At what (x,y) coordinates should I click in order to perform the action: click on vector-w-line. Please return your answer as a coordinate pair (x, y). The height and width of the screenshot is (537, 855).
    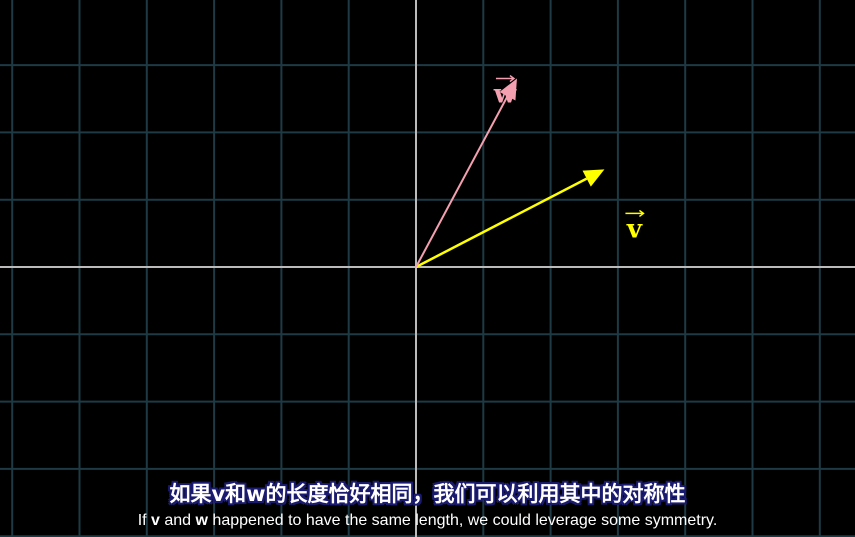
    Looking at the image, I should click on (462, 181).